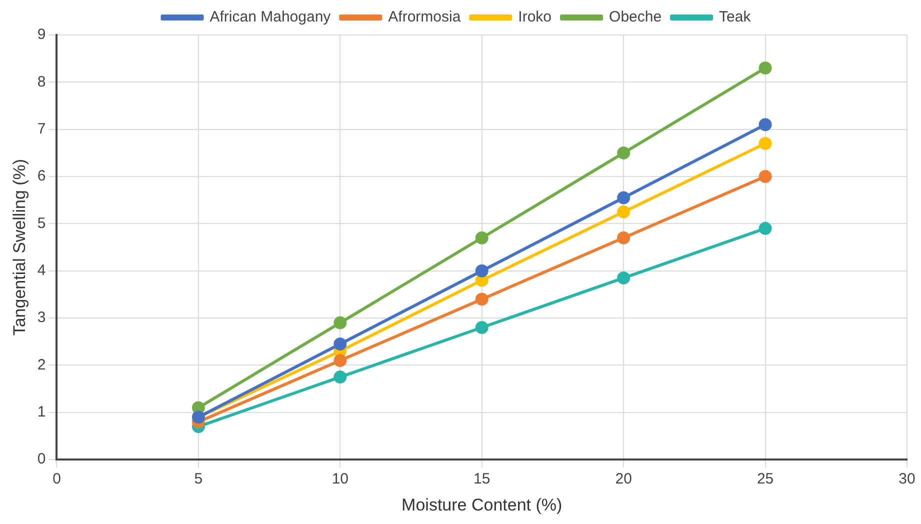 The height and width of the screenshot is (524, 921). What do you see at coordinates (19, 247) in the screenshot?
I see `y-axis-title: Tangential Swelling (%)` at bounding box center [19, 247].